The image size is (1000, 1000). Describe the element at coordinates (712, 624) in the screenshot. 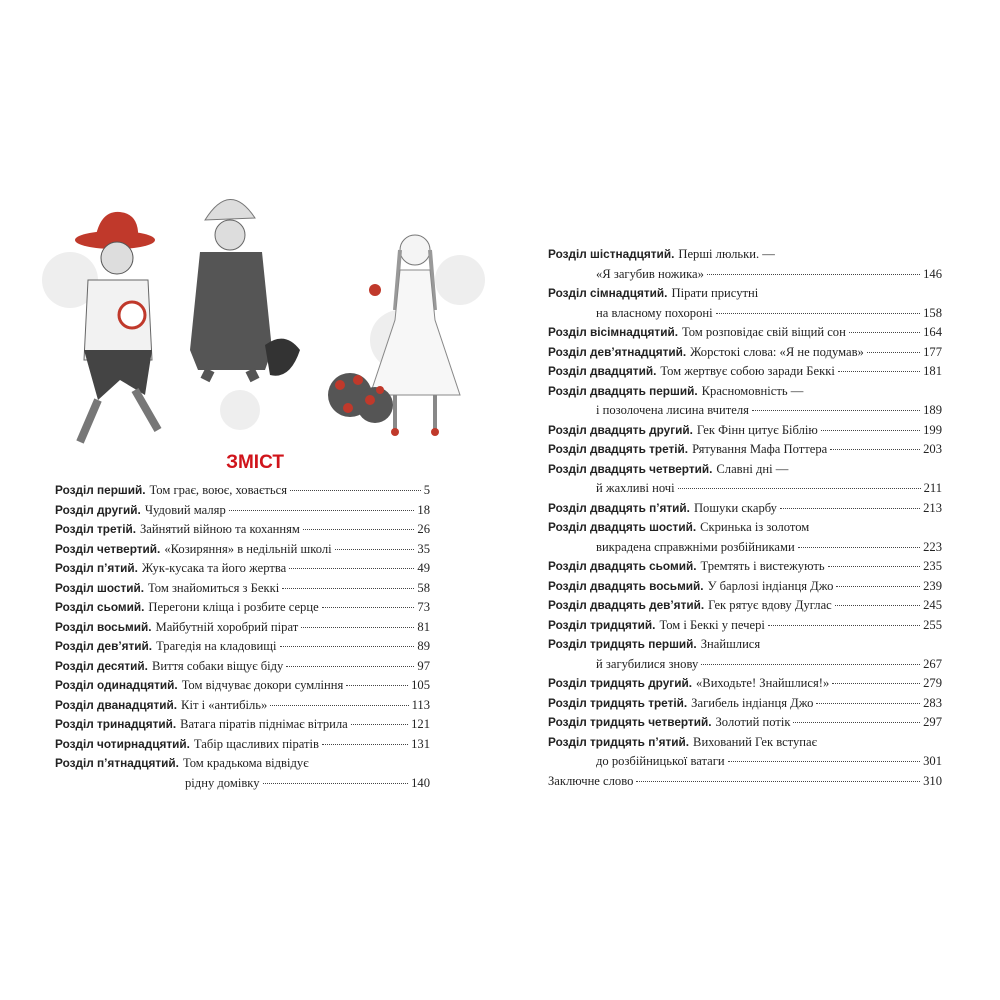

I see `chapter-title: Том і Беккі у печері` at that location.